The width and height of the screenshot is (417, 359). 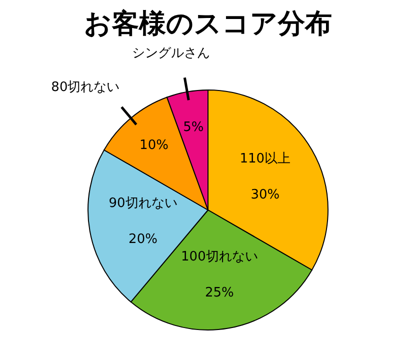 I want to click on slice-label: 80切れない, so click(x=85, y=87).